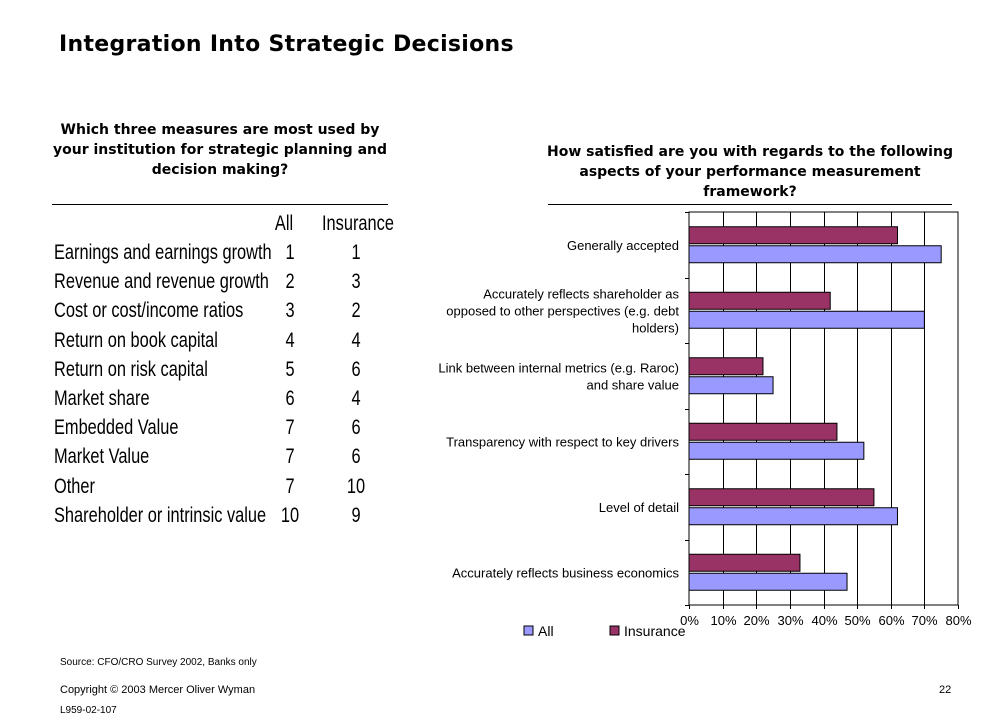  What do you see at coordinates (546, 631) in the screenshot?
I see `legend-label-all: All` at bounding box center [546, 631].